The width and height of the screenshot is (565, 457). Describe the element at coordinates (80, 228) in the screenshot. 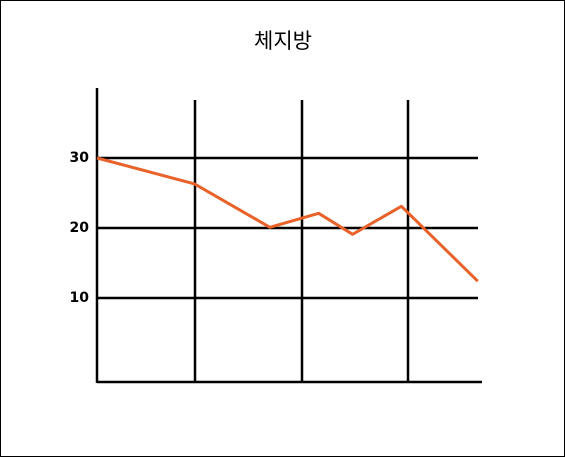

I see `y-tick-label: 20` at that location.